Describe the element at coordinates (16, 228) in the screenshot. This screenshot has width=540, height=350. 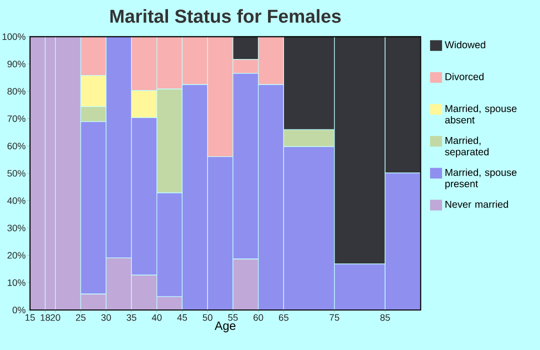
I see `y-tick-label: 30%` at that location.